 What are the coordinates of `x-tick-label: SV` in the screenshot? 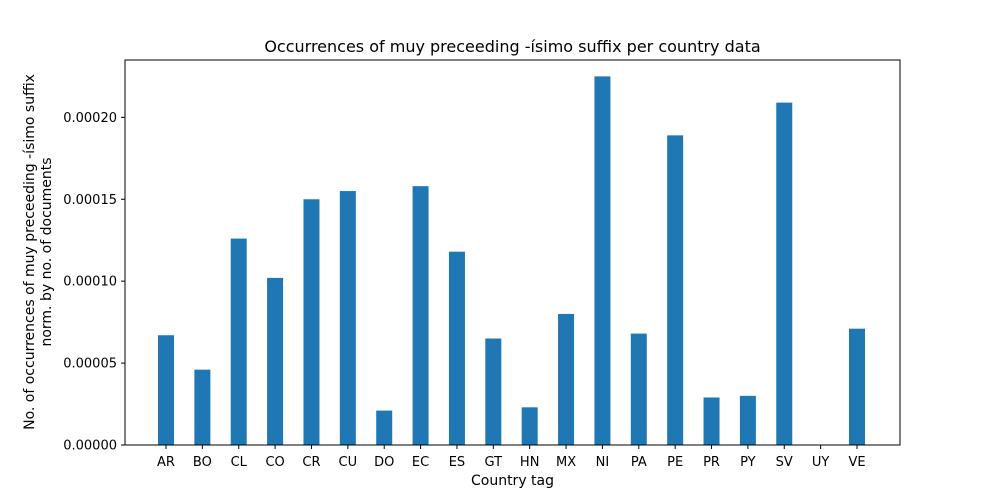 It's located at (784, 462).